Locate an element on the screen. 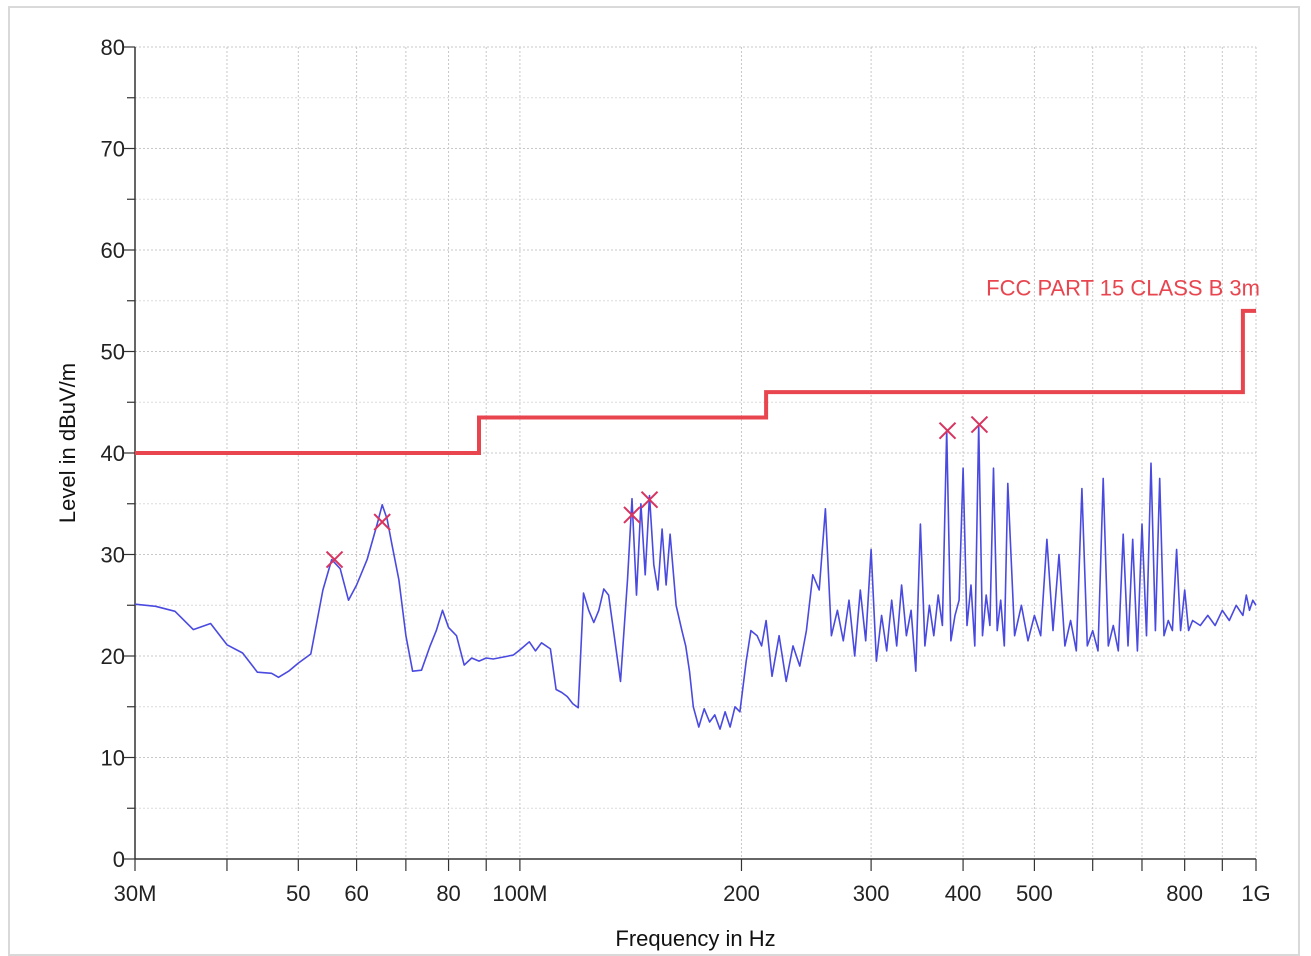 This screenshot has width=1311, height=956. x-tick-label: 30M is located at coordinates (135, 893).